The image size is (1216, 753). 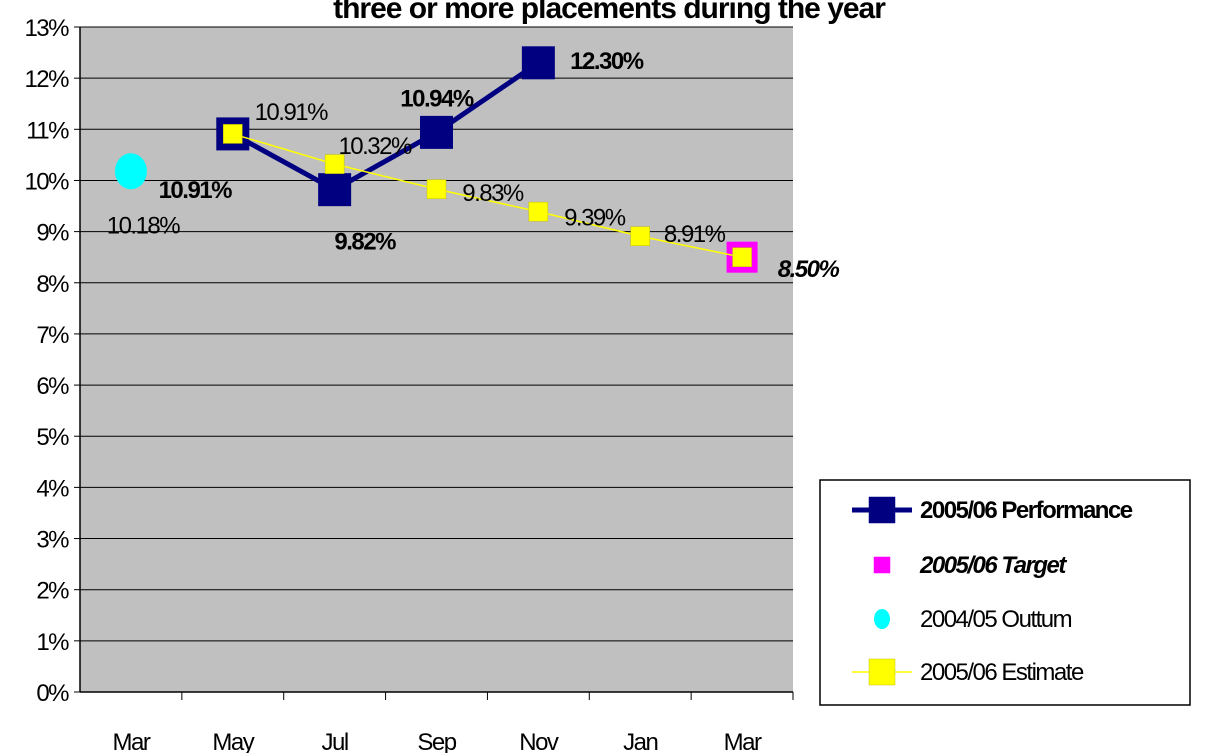 What do you see at coordinates (233, 741) in the screenshot?
I see `x-tick-label: May` at bounding box center [233, 741].